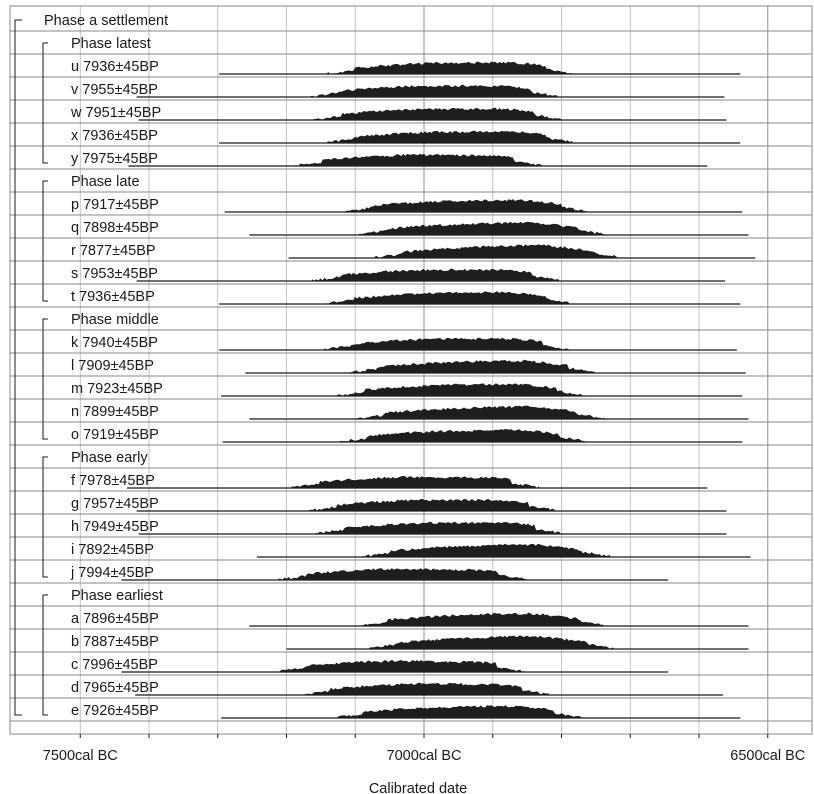 The height and width of the screenshot is (794, 814). I want to click on sample-label: o 7919±45BP, so click(115, 435).